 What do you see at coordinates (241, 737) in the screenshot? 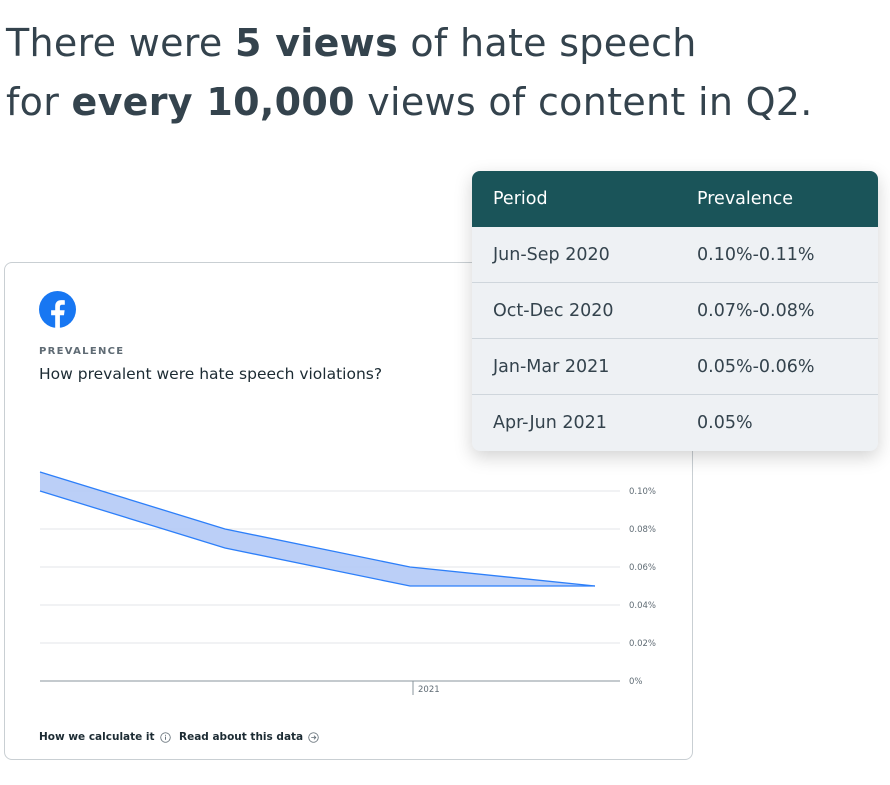
I see `link-label: Read about this data` at bounding box center [241, 737].